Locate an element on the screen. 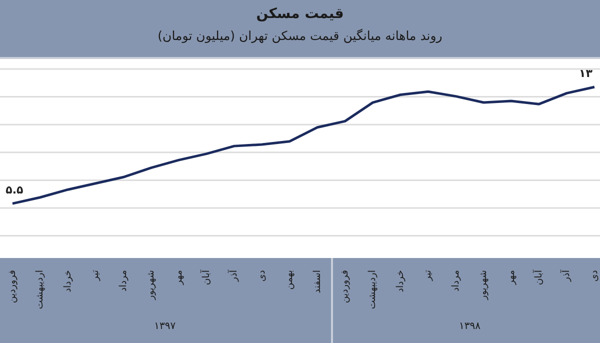 The height and width of the screenshot is (343, 600). text: ۱۳۹۸ is located at coordinates (470, 326).